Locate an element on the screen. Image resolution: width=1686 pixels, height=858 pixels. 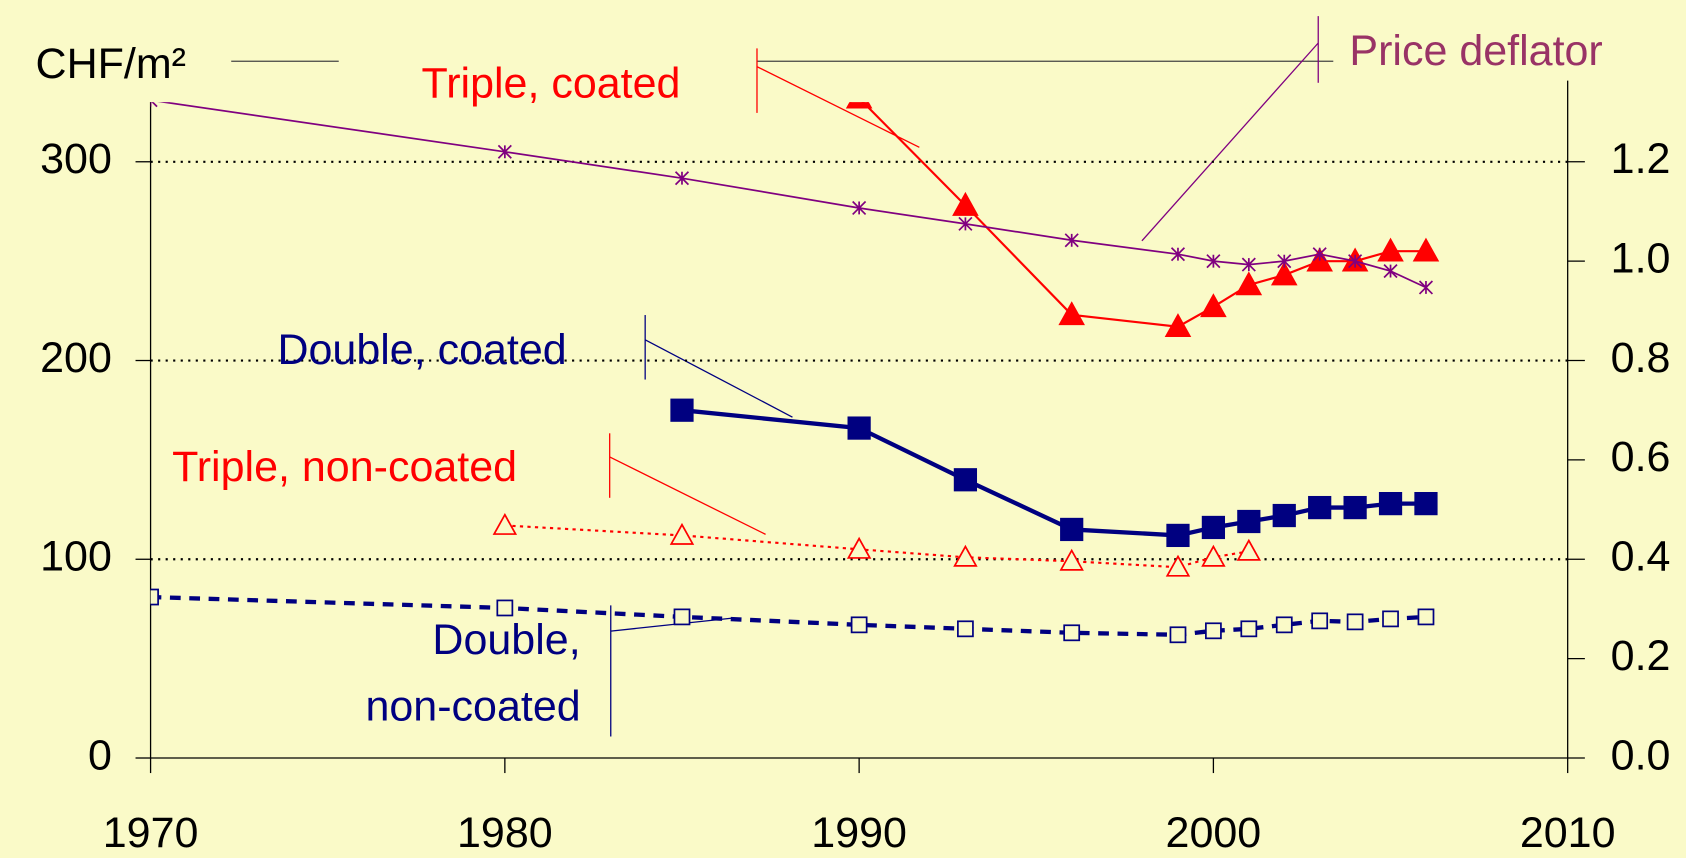
x-tick-label: 2000 is located at coordinates (1214, 833).